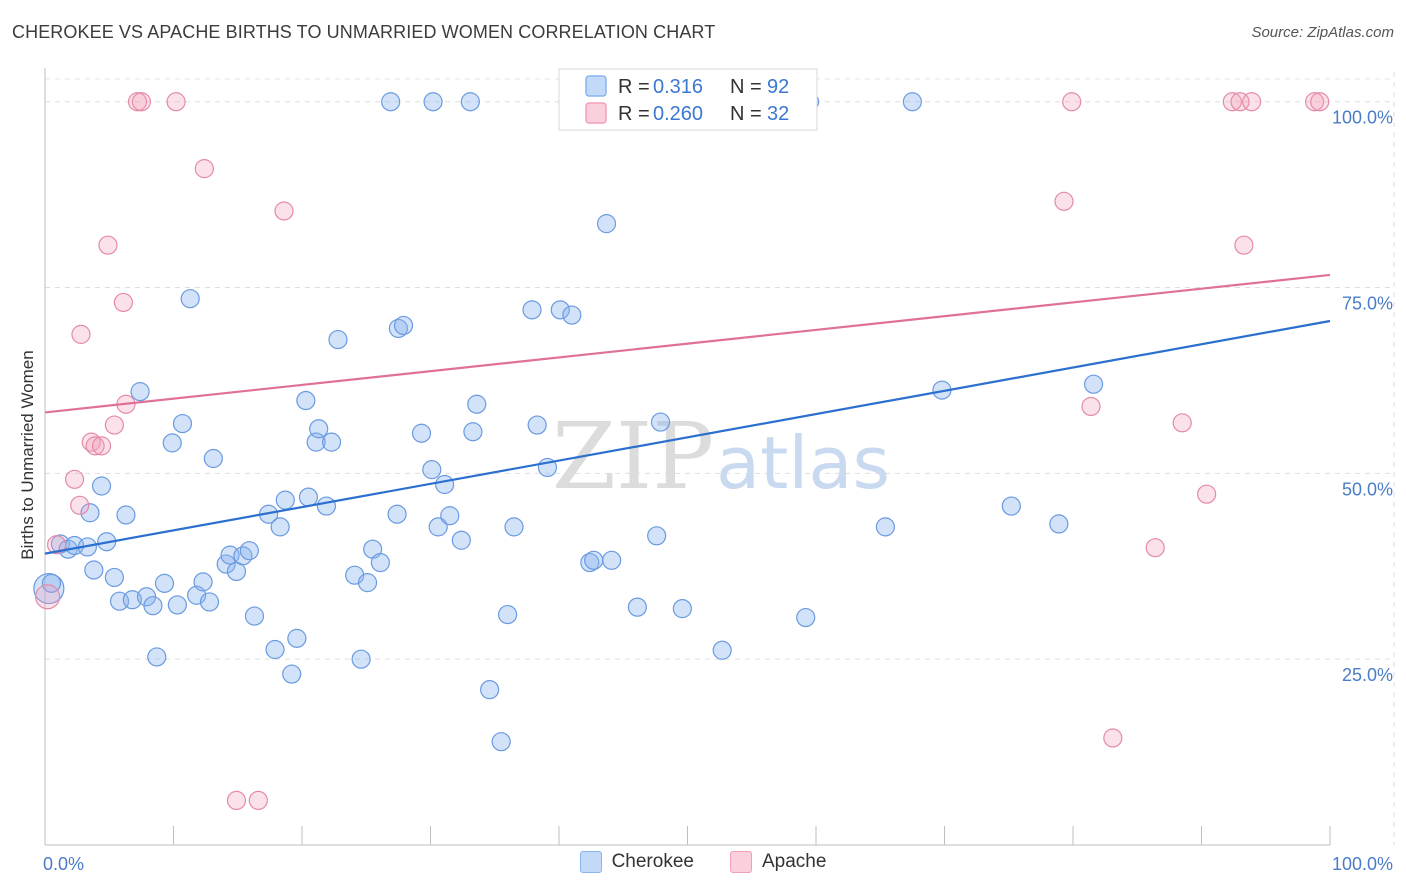 The height and width of the screenshot is (892, 1406). I want to click on y-tick-label: 50.0%, so click(1367, 489).